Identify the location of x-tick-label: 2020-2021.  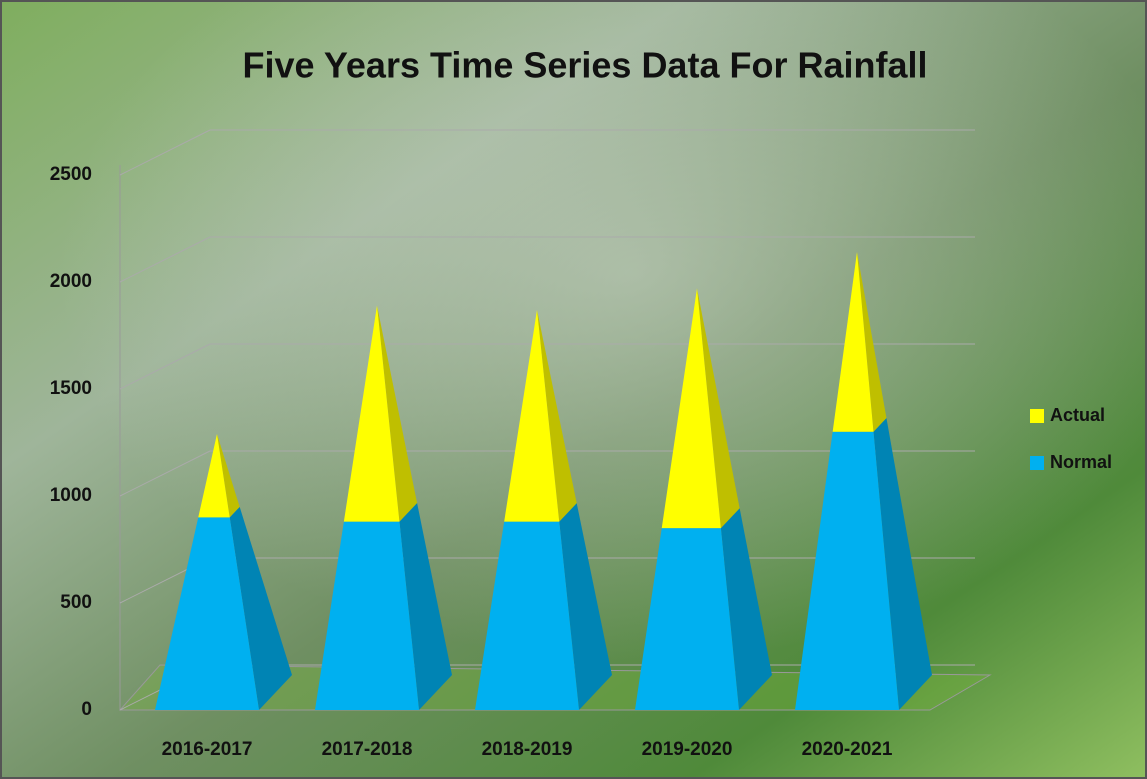
(847, 749).